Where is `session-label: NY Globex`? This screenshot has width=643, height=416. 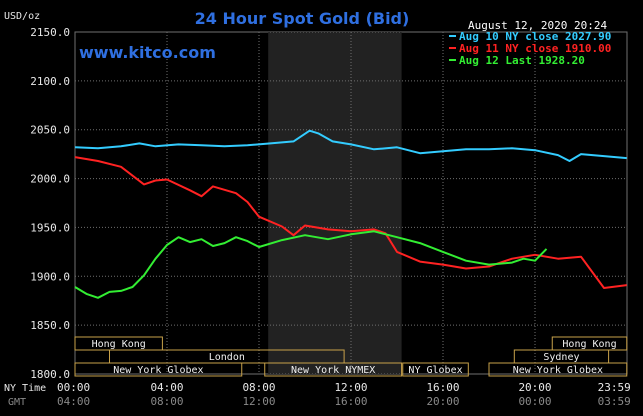
session-label: NY Globex is located at coordinates (435, 370).